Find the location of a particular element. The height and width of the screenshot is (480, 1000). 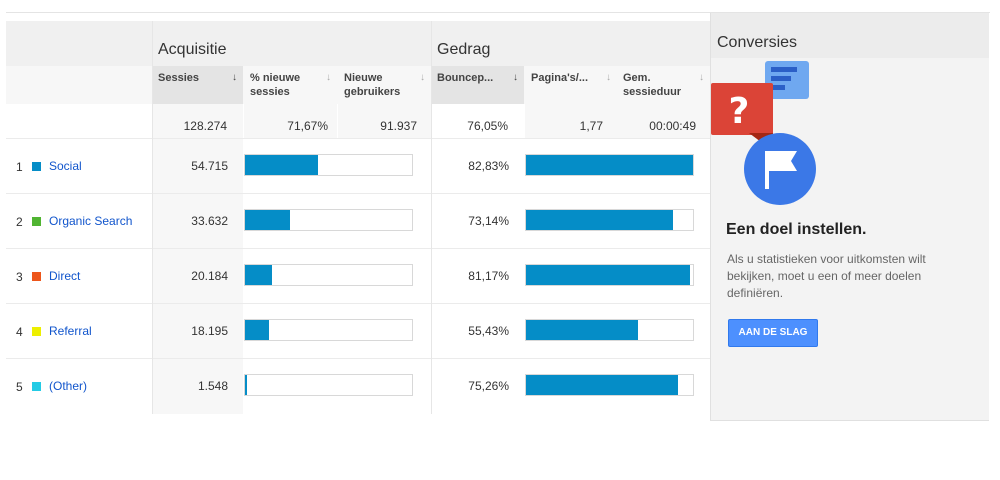

sessions-column-shade is located at coordinates (197, 276).